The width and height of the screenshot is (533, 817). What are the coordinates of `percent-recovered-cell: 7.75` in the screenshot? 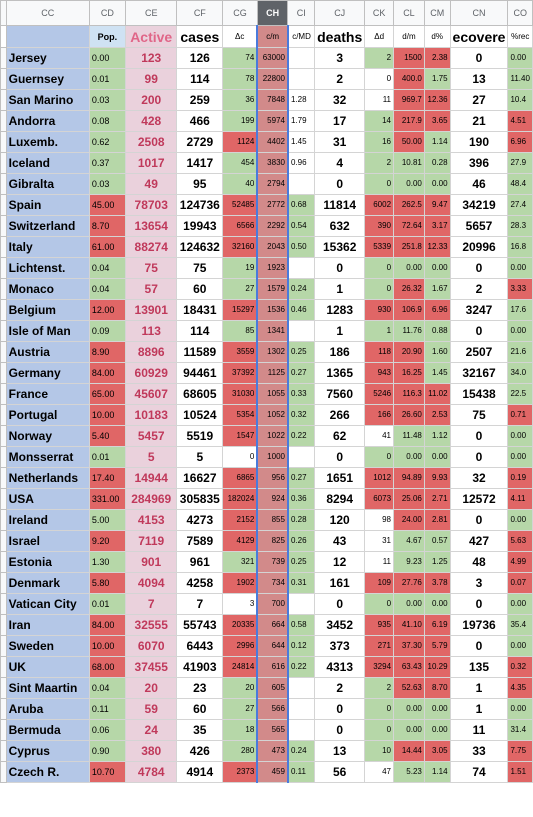 It's located at (520, 751).